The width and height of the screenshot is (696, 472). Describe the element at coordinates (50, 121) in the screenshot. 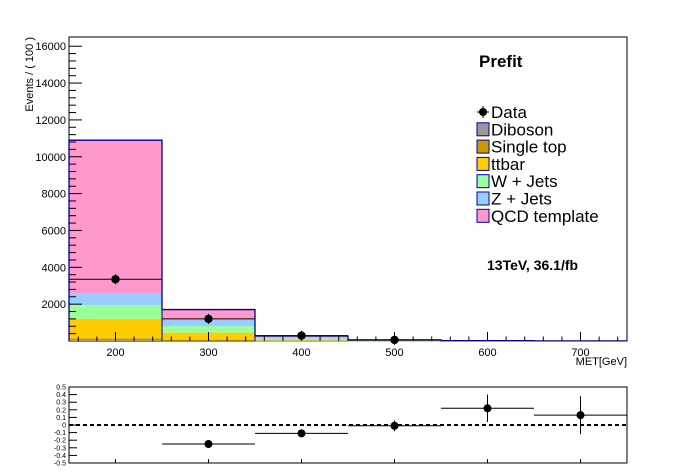

I see `y-tick-label: 12000` at that location.